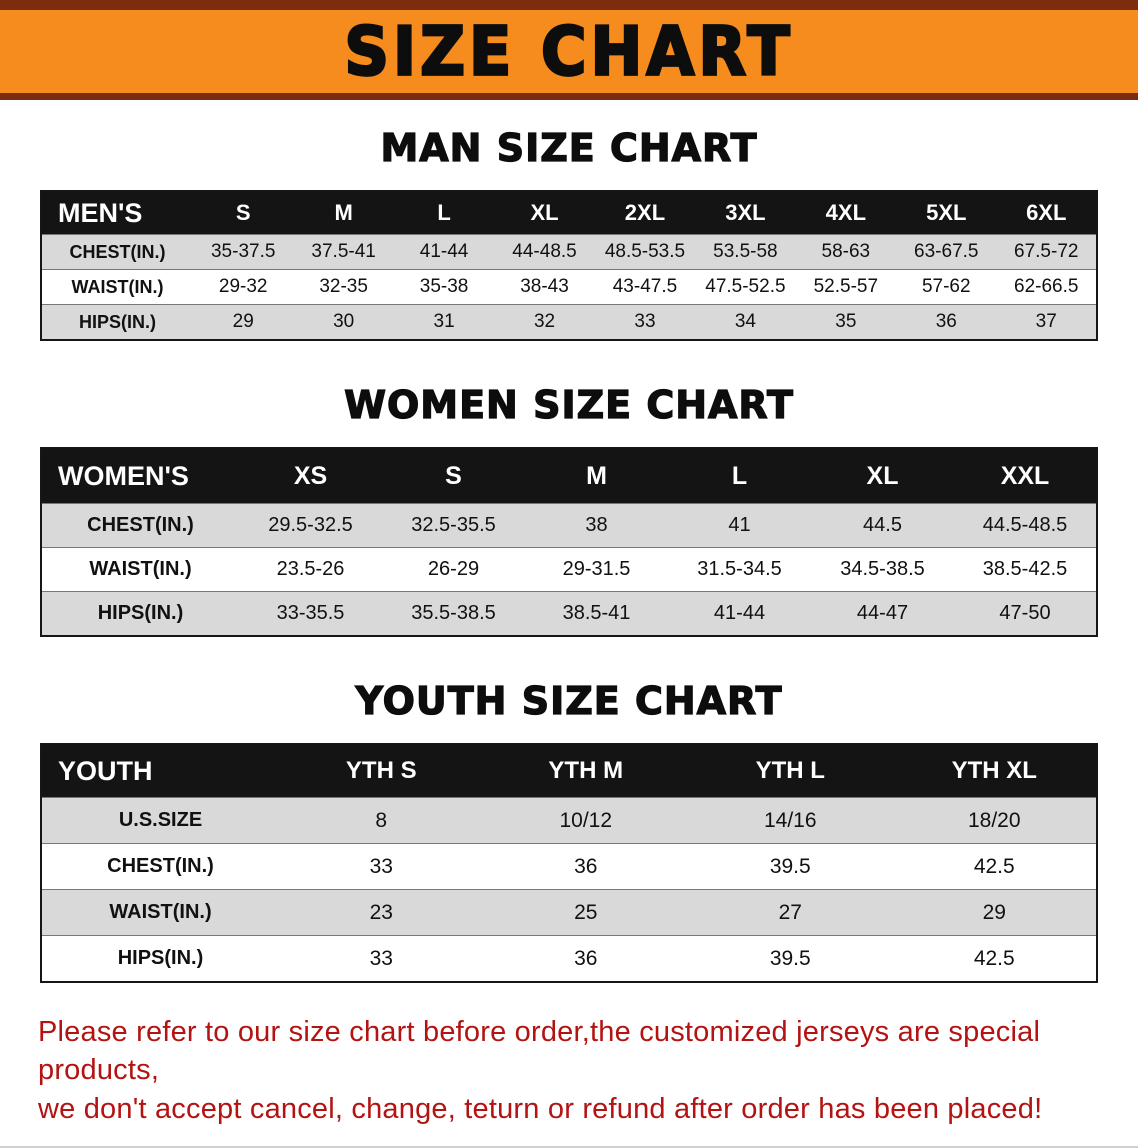  I want to click on cell: 63-67.5, so click(946, 252).